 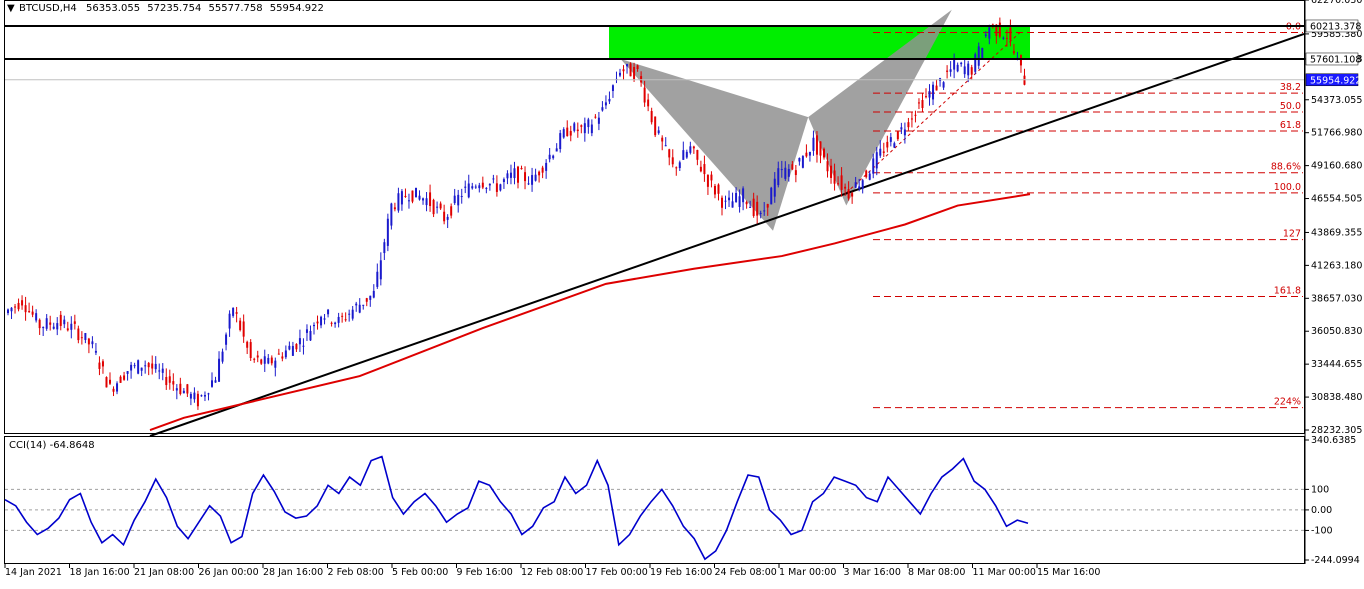 What do you see at coordinates (1336, 34) in the screenshot?
I see `price-tick-label-1: 59585.380` at bounding box center [1336, 34].